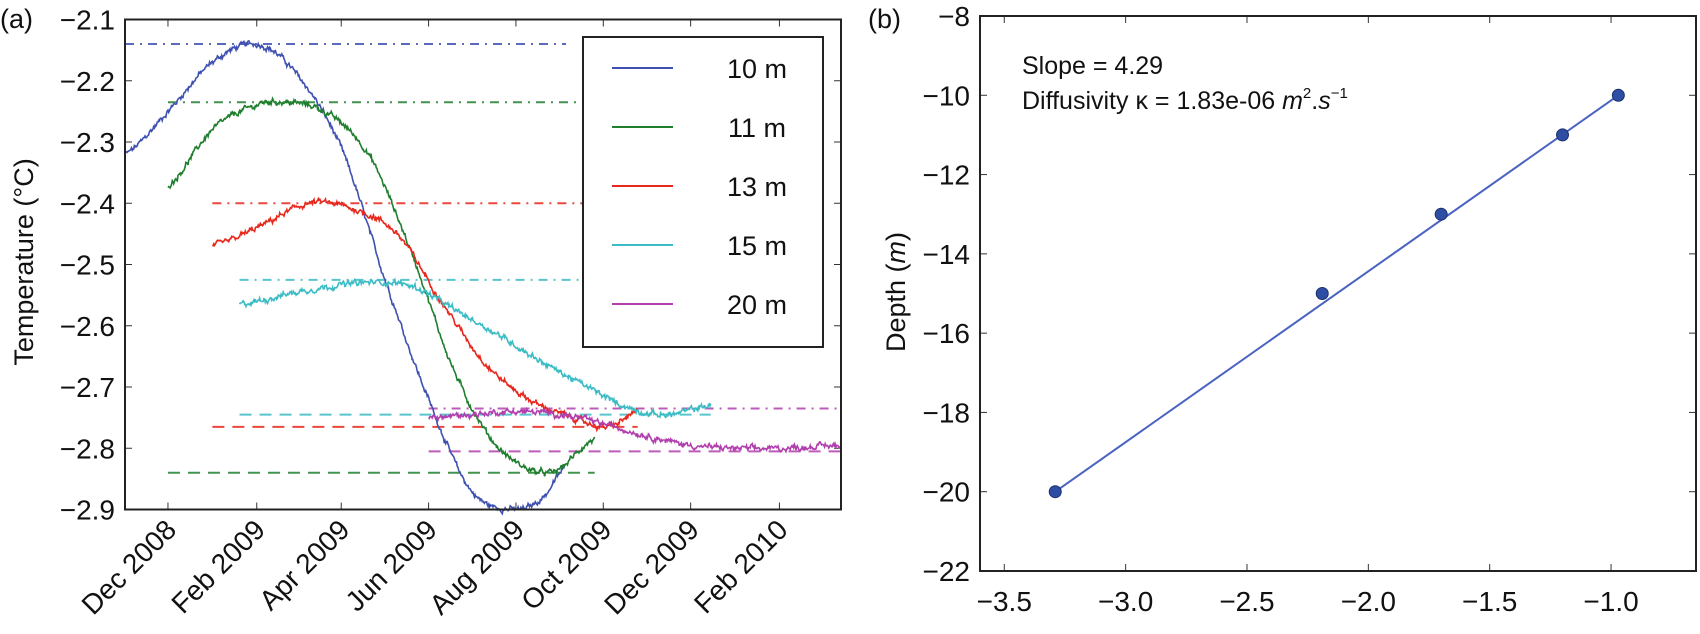 The height and width of the screenshot is (634, 1700). Describe the element at coordinates (87, 326) in the screenshot. I see `y-tick-label: −2.6` at that location.